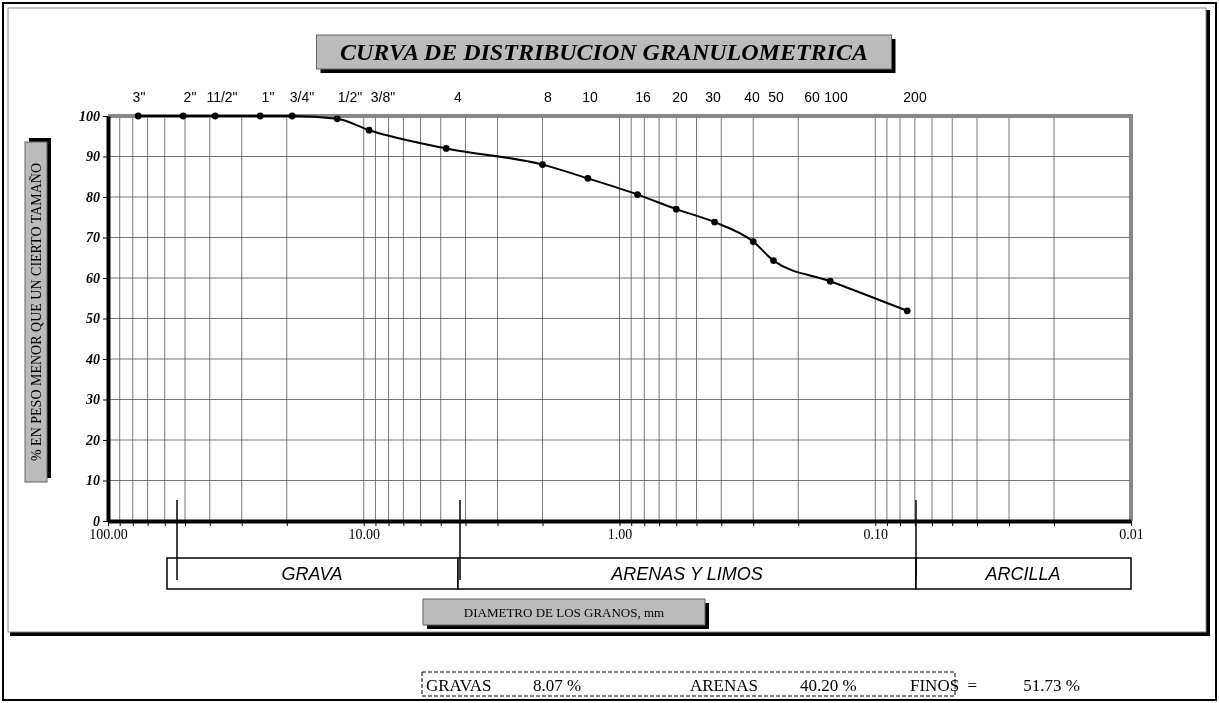 Image resolution: width=1219 pixels, height=703 pixels. Describe the element at coordinates (92, 359) in the screenshot. I see `y-tick-label: 40` at that location.